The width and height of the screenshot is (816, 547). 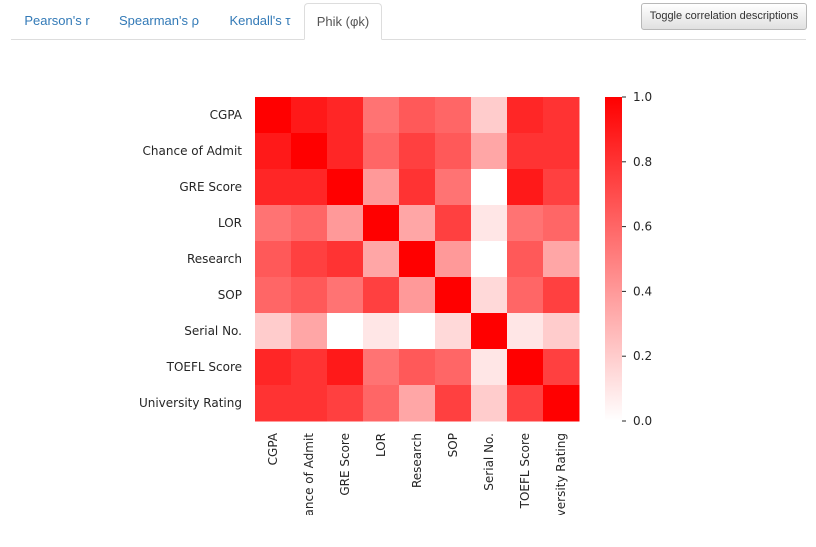 I want to click on colorbar-tick-label: 0.0, so click(x=642, y=421).